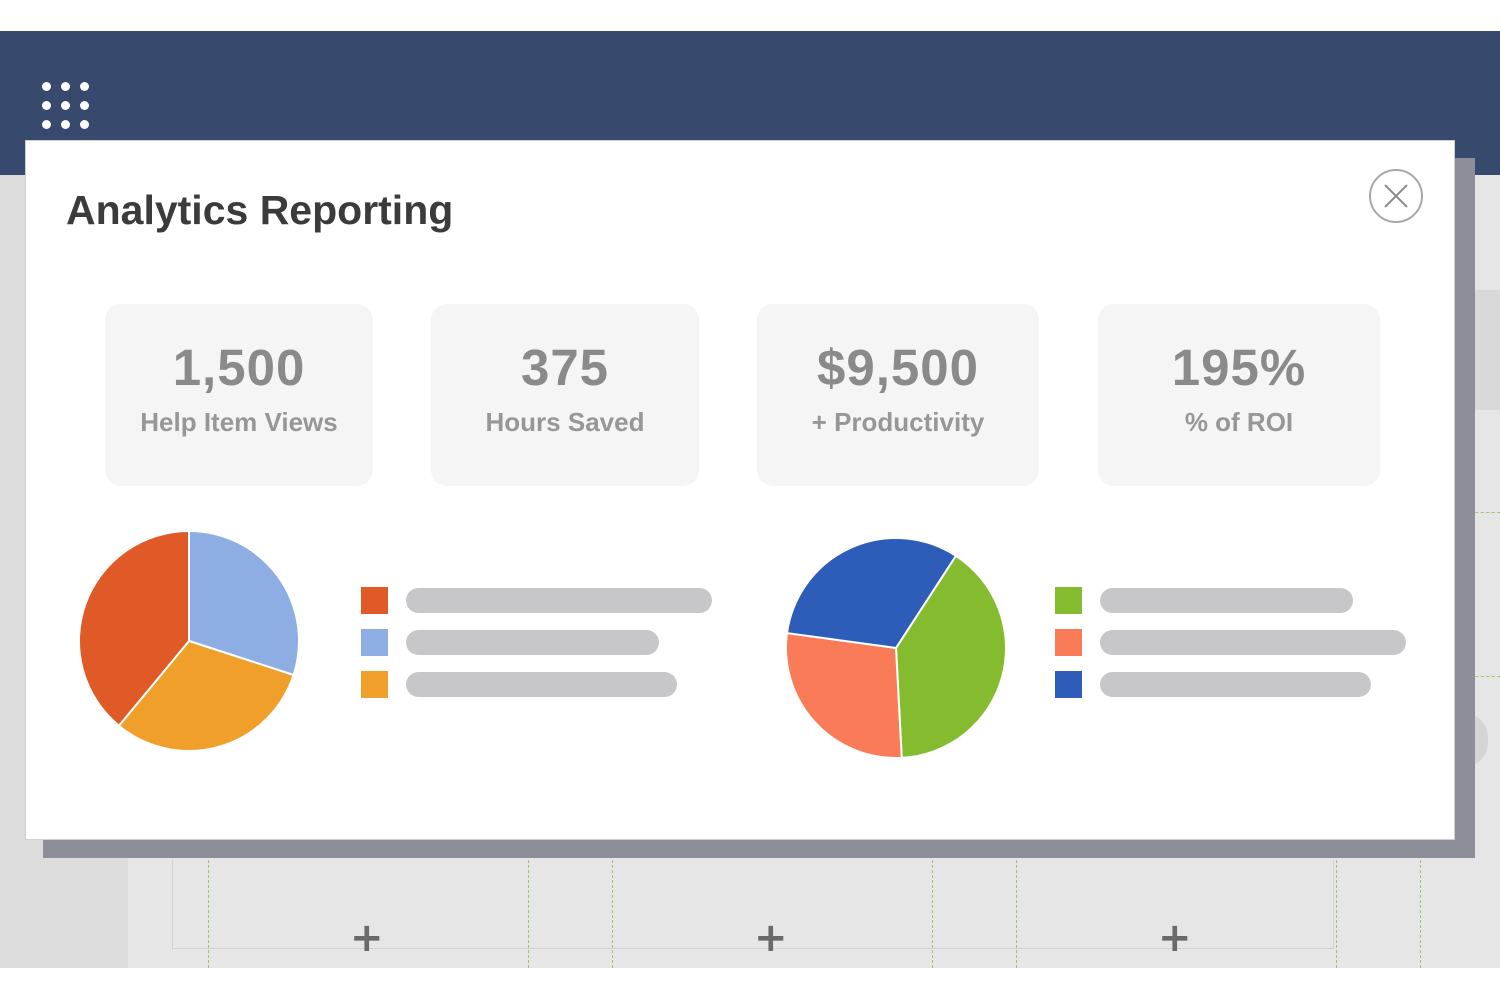 Image resolution: width=1500 pixels, height=1000 pixels. Describe the element at coordinates (239, 367) in the screenshot. I see `stat-value: 1,500` at that location.